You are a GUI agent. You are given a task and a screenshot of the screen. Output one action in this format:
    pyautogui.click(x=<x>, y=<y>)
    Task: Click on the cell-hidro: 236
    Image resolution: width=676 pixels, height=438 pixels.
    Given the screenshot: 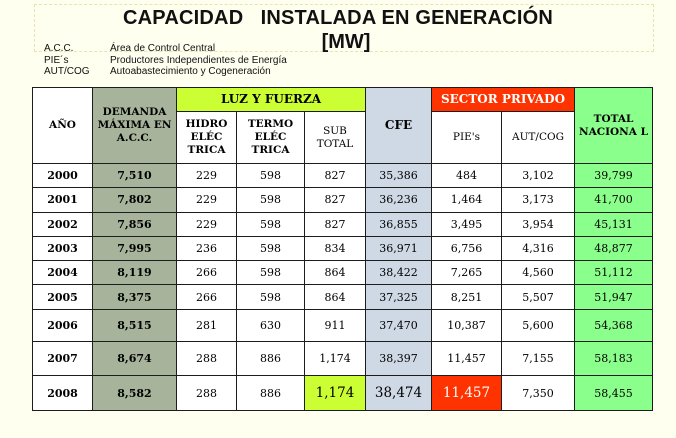 What is the action you would take?
    pyautogui.click(x=206, y=248)
    